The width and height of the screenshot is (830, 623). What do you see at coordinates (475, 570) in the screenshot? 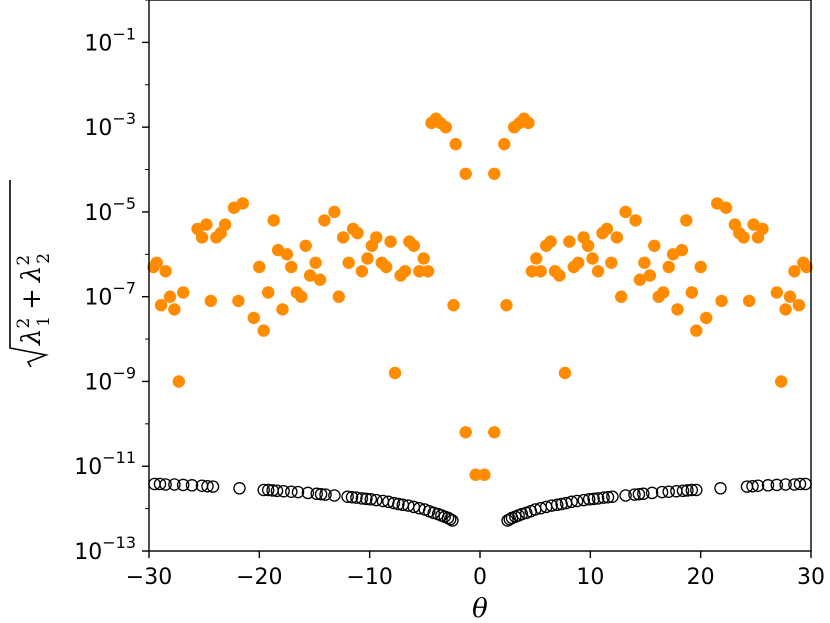
I see `x-axis: −30 −20 −10 0 10 20 30` at bounding box center [475, 570].